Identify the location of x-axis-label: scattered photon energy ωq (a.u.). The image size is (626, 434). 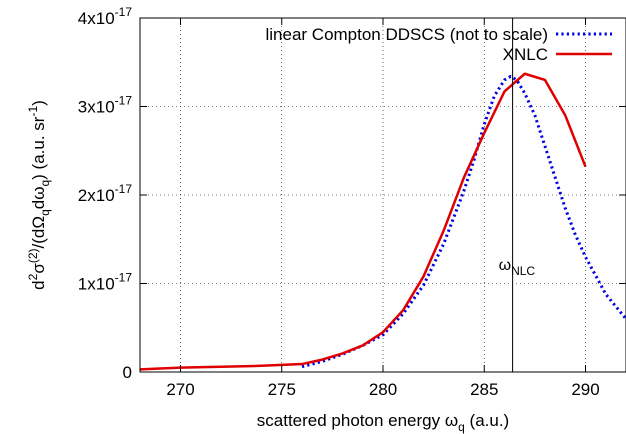
(383, 422).